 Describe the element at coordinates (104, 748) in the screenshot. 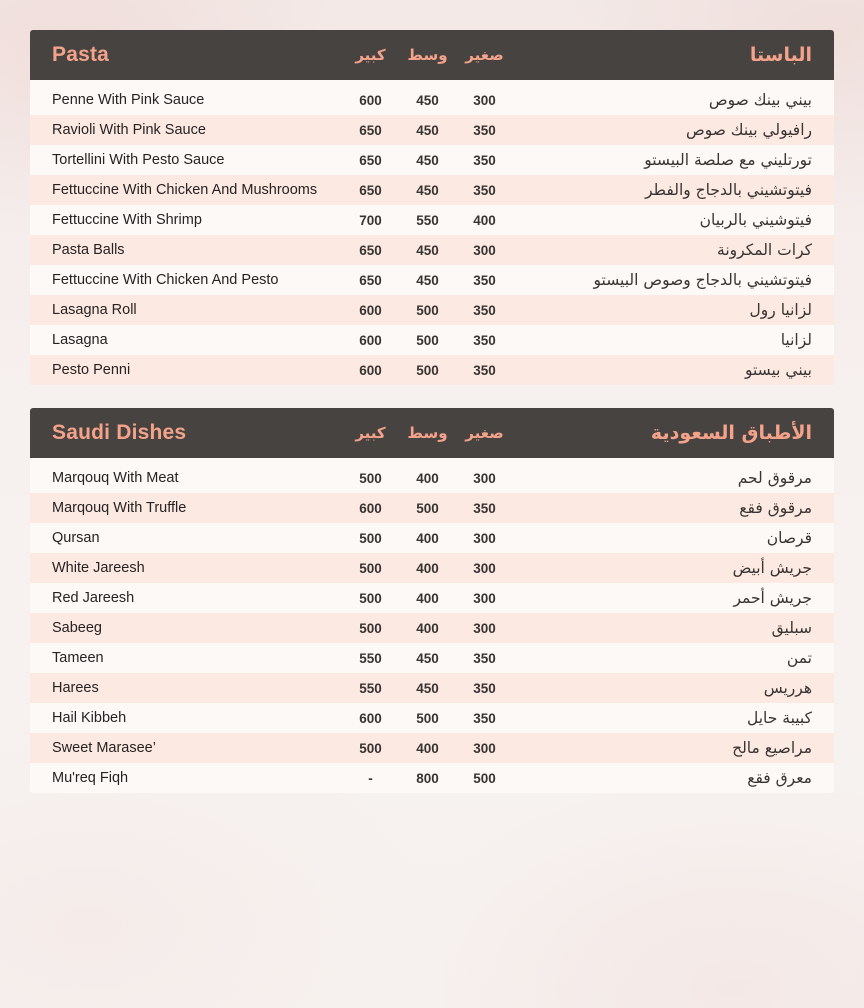

I see `item-name-en: Sweet Marasee’` at that location.